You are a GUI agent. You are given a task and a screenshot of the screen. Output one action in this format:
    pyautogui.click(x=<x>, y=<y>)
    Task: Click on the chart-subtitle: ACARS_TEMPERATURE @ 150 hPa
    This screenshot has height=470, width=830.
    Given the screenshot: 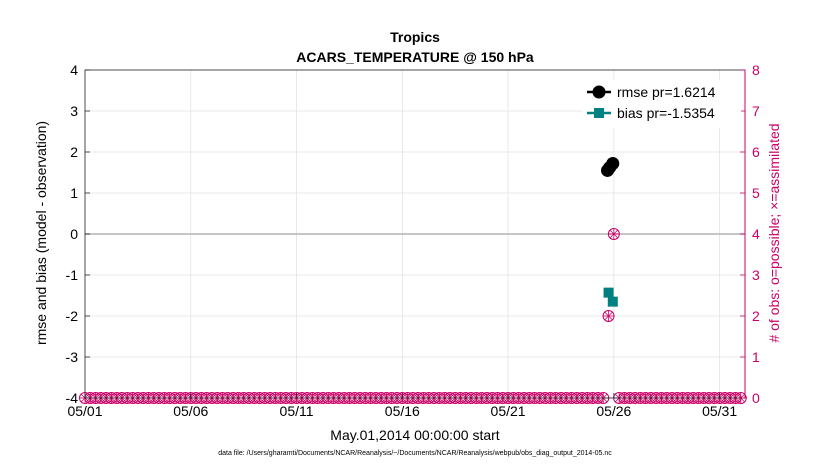 What is the action you would take?
    pyautogui.click(x=415, y=57)
    